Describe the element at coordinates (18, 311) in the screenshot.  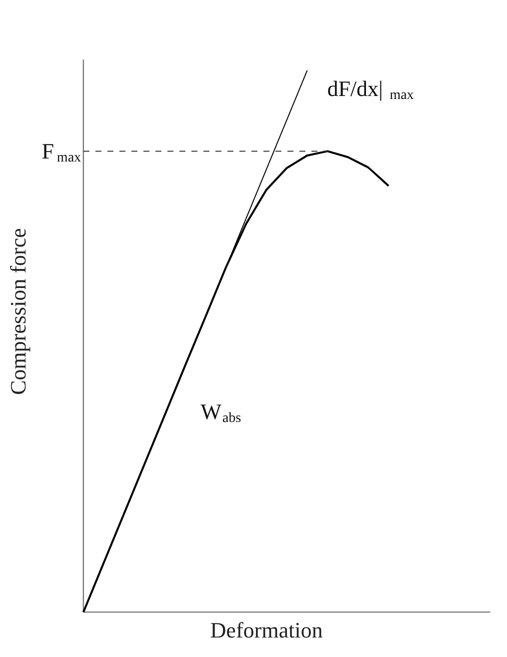
I see `y-axis-title: Compression force` at that location.